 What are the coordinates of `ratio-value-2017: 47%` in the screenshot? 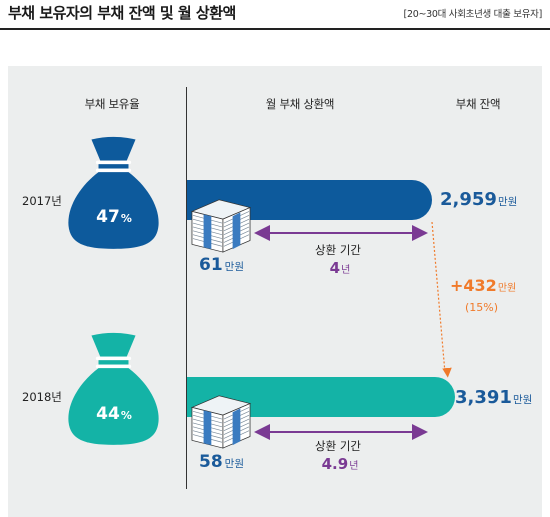 It's located at (114, 217).